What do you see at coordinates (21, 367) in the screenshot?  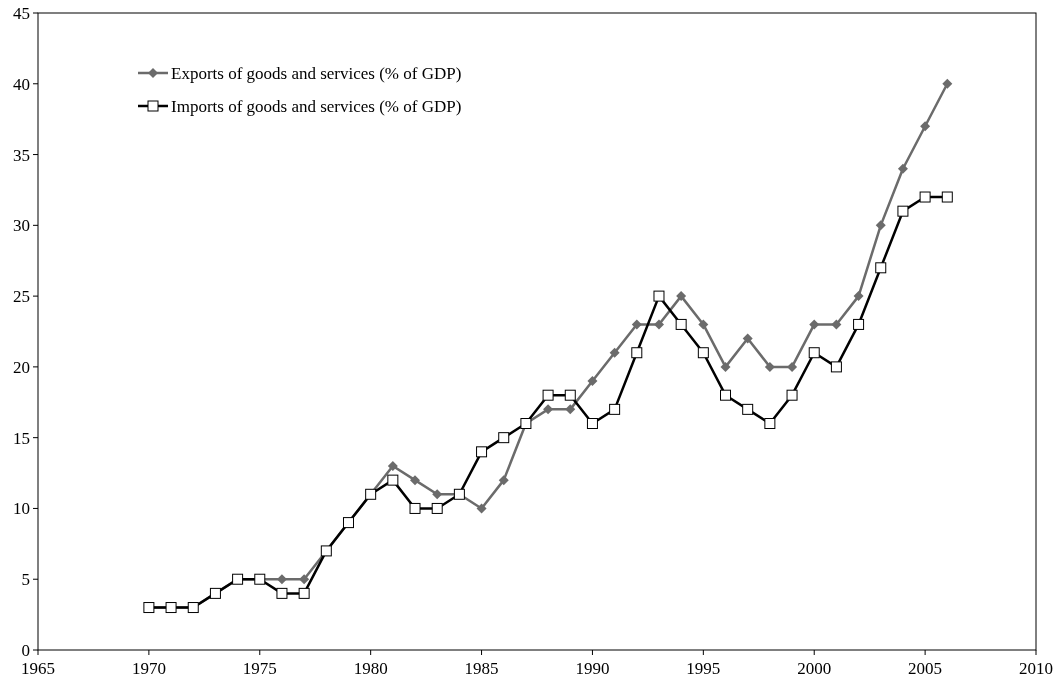 I see `y-tick-label: 20` at bounding box center [21, 367].